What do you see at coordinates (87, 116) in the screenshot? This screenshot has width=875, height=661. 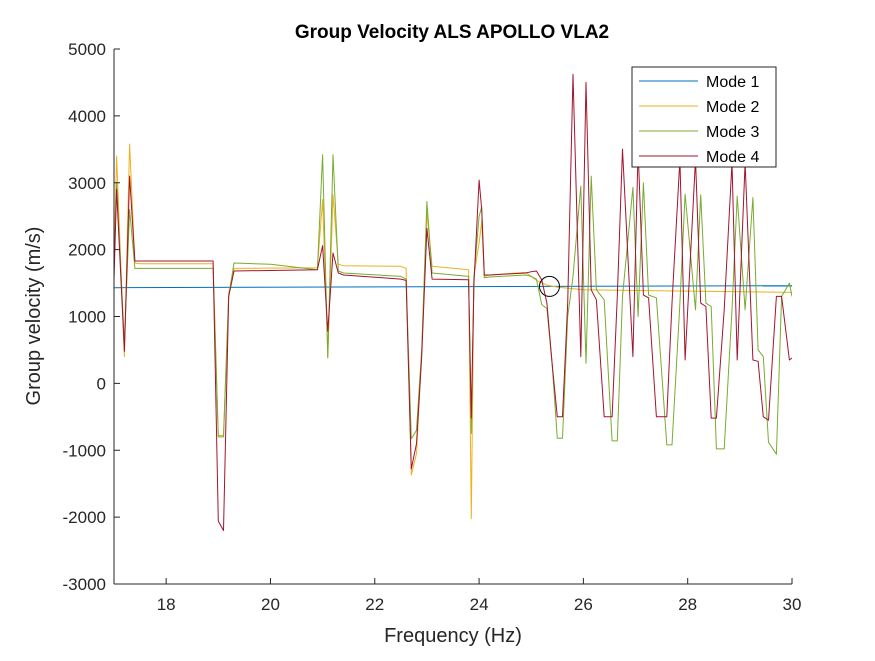 I see `y-tick-label: 4000` at bounding box center [87, 116].